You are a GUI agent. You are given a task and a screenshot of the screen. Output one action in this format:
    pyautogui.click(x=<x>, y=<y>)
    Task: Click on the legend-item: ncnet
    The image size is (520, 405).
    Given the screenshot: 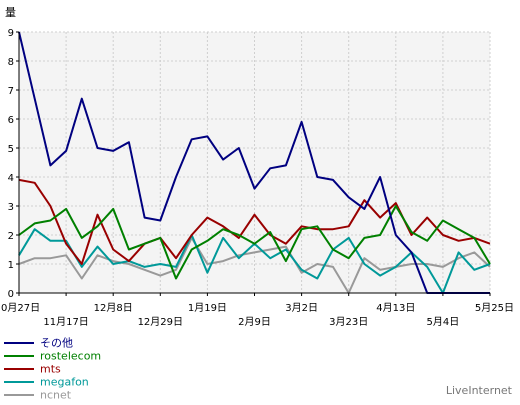 What is the action you would take?
    pyautogui.click(x=52, y=395)
    